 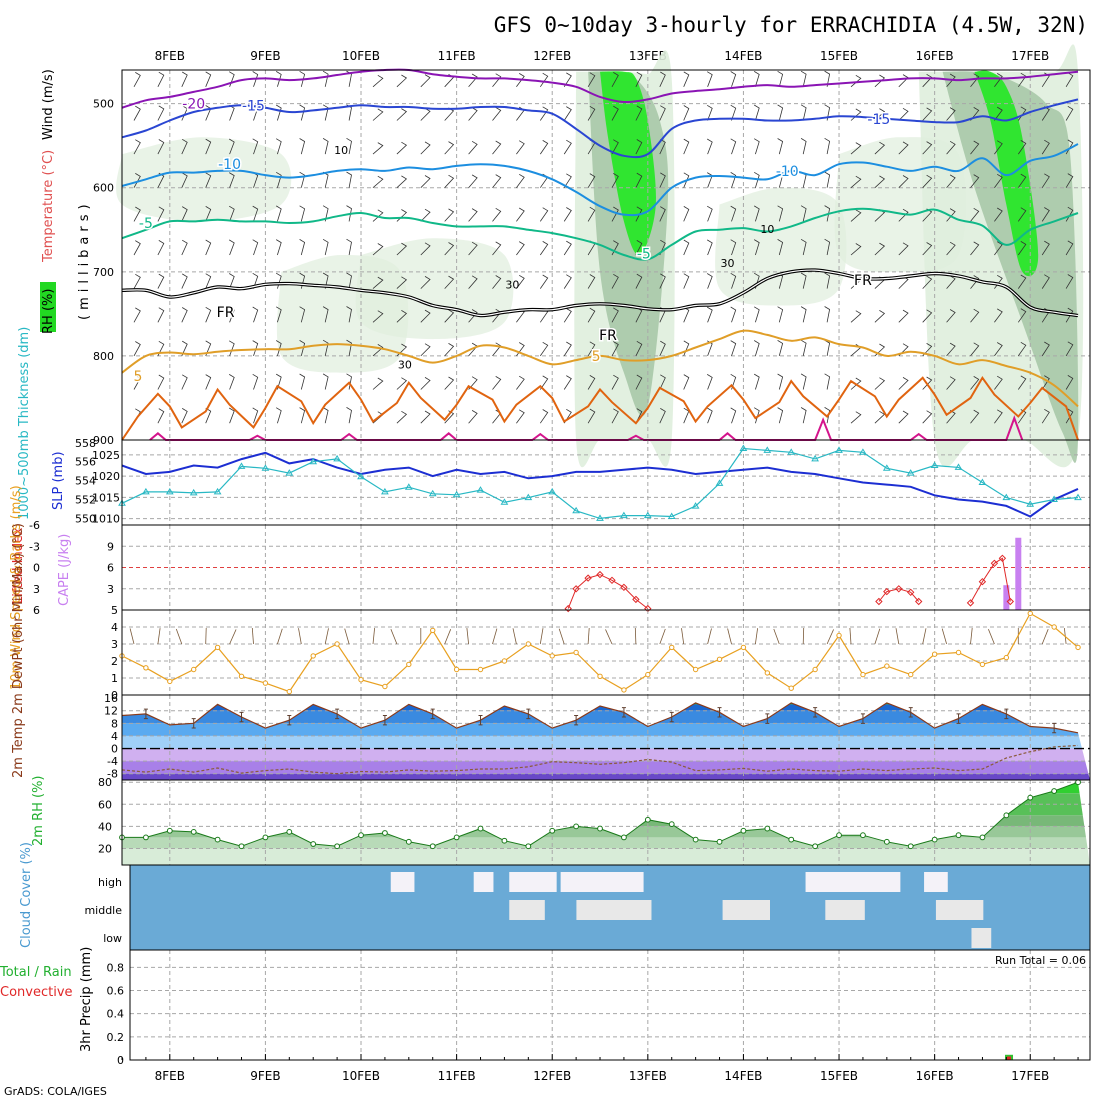 What do you see at coordinates (114, 653) in the screenshot?
I see `wind10m-axis: 0 1 2 3 4 5` at bounding box center [114, 653].